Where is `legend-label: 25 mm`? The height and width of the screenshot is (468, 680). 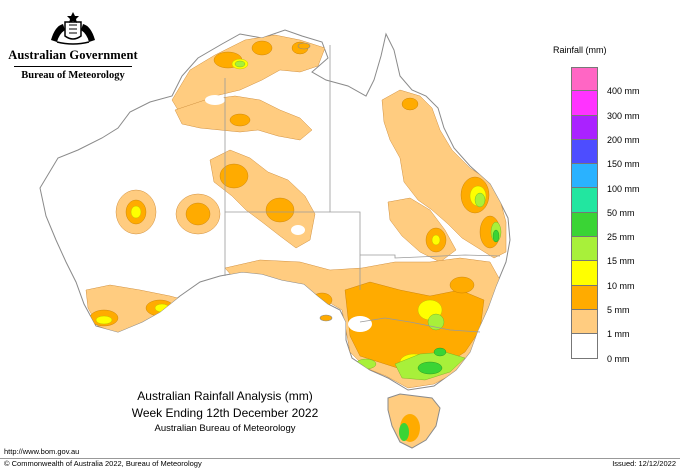
legend-label: 25 mm is located at coordinates (621, 237).